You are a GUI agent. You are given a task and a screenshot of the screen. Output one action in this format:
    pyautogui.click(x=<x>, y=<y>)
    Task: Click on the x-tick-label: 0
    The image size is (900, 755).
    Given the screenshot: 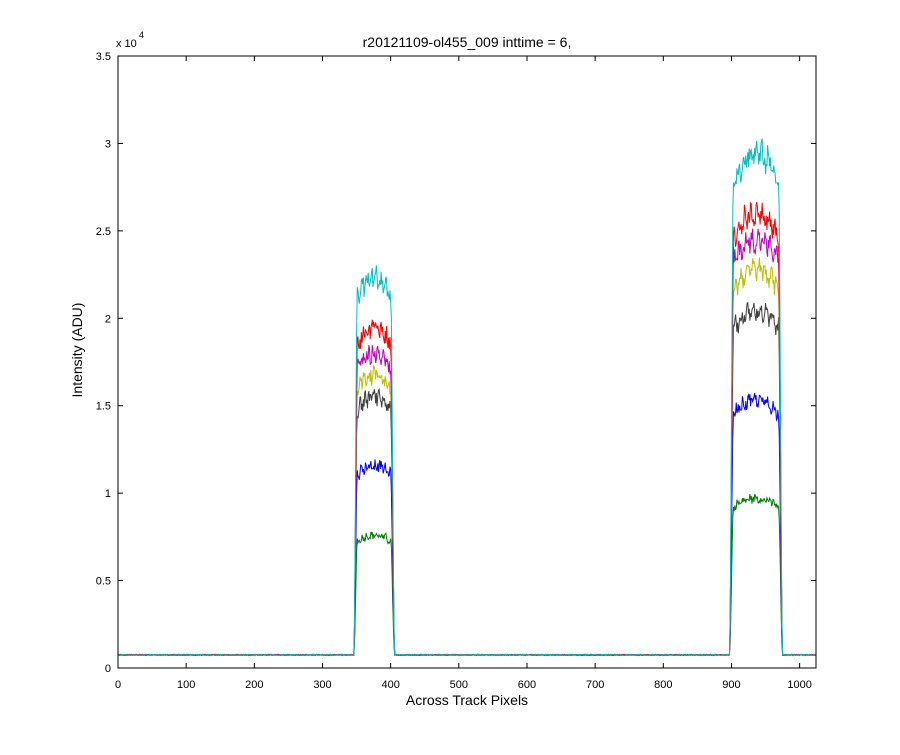 What is the action you would take?
    pyautogui.click(x=118, y=685)
    